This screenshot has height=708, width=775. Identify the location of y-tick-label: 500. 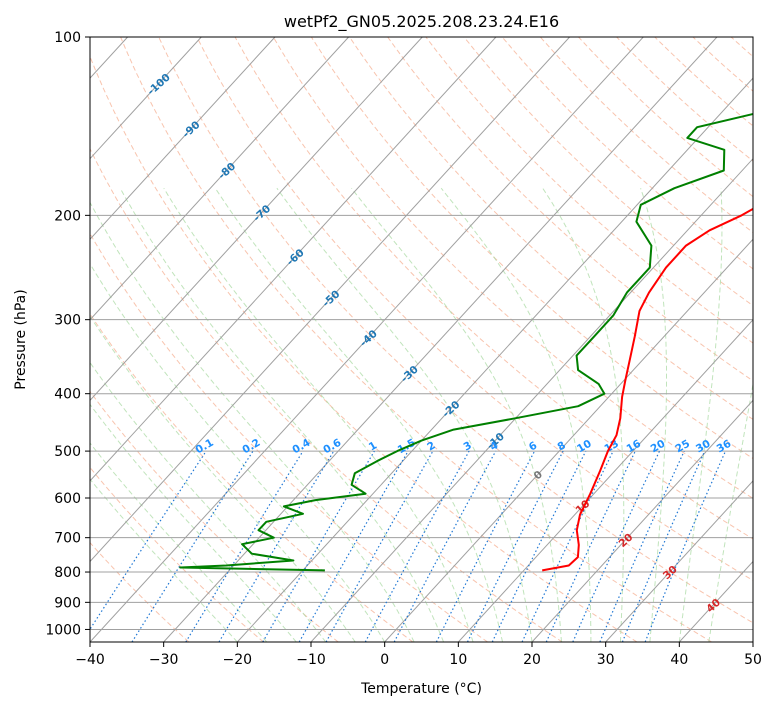
(67, 452).